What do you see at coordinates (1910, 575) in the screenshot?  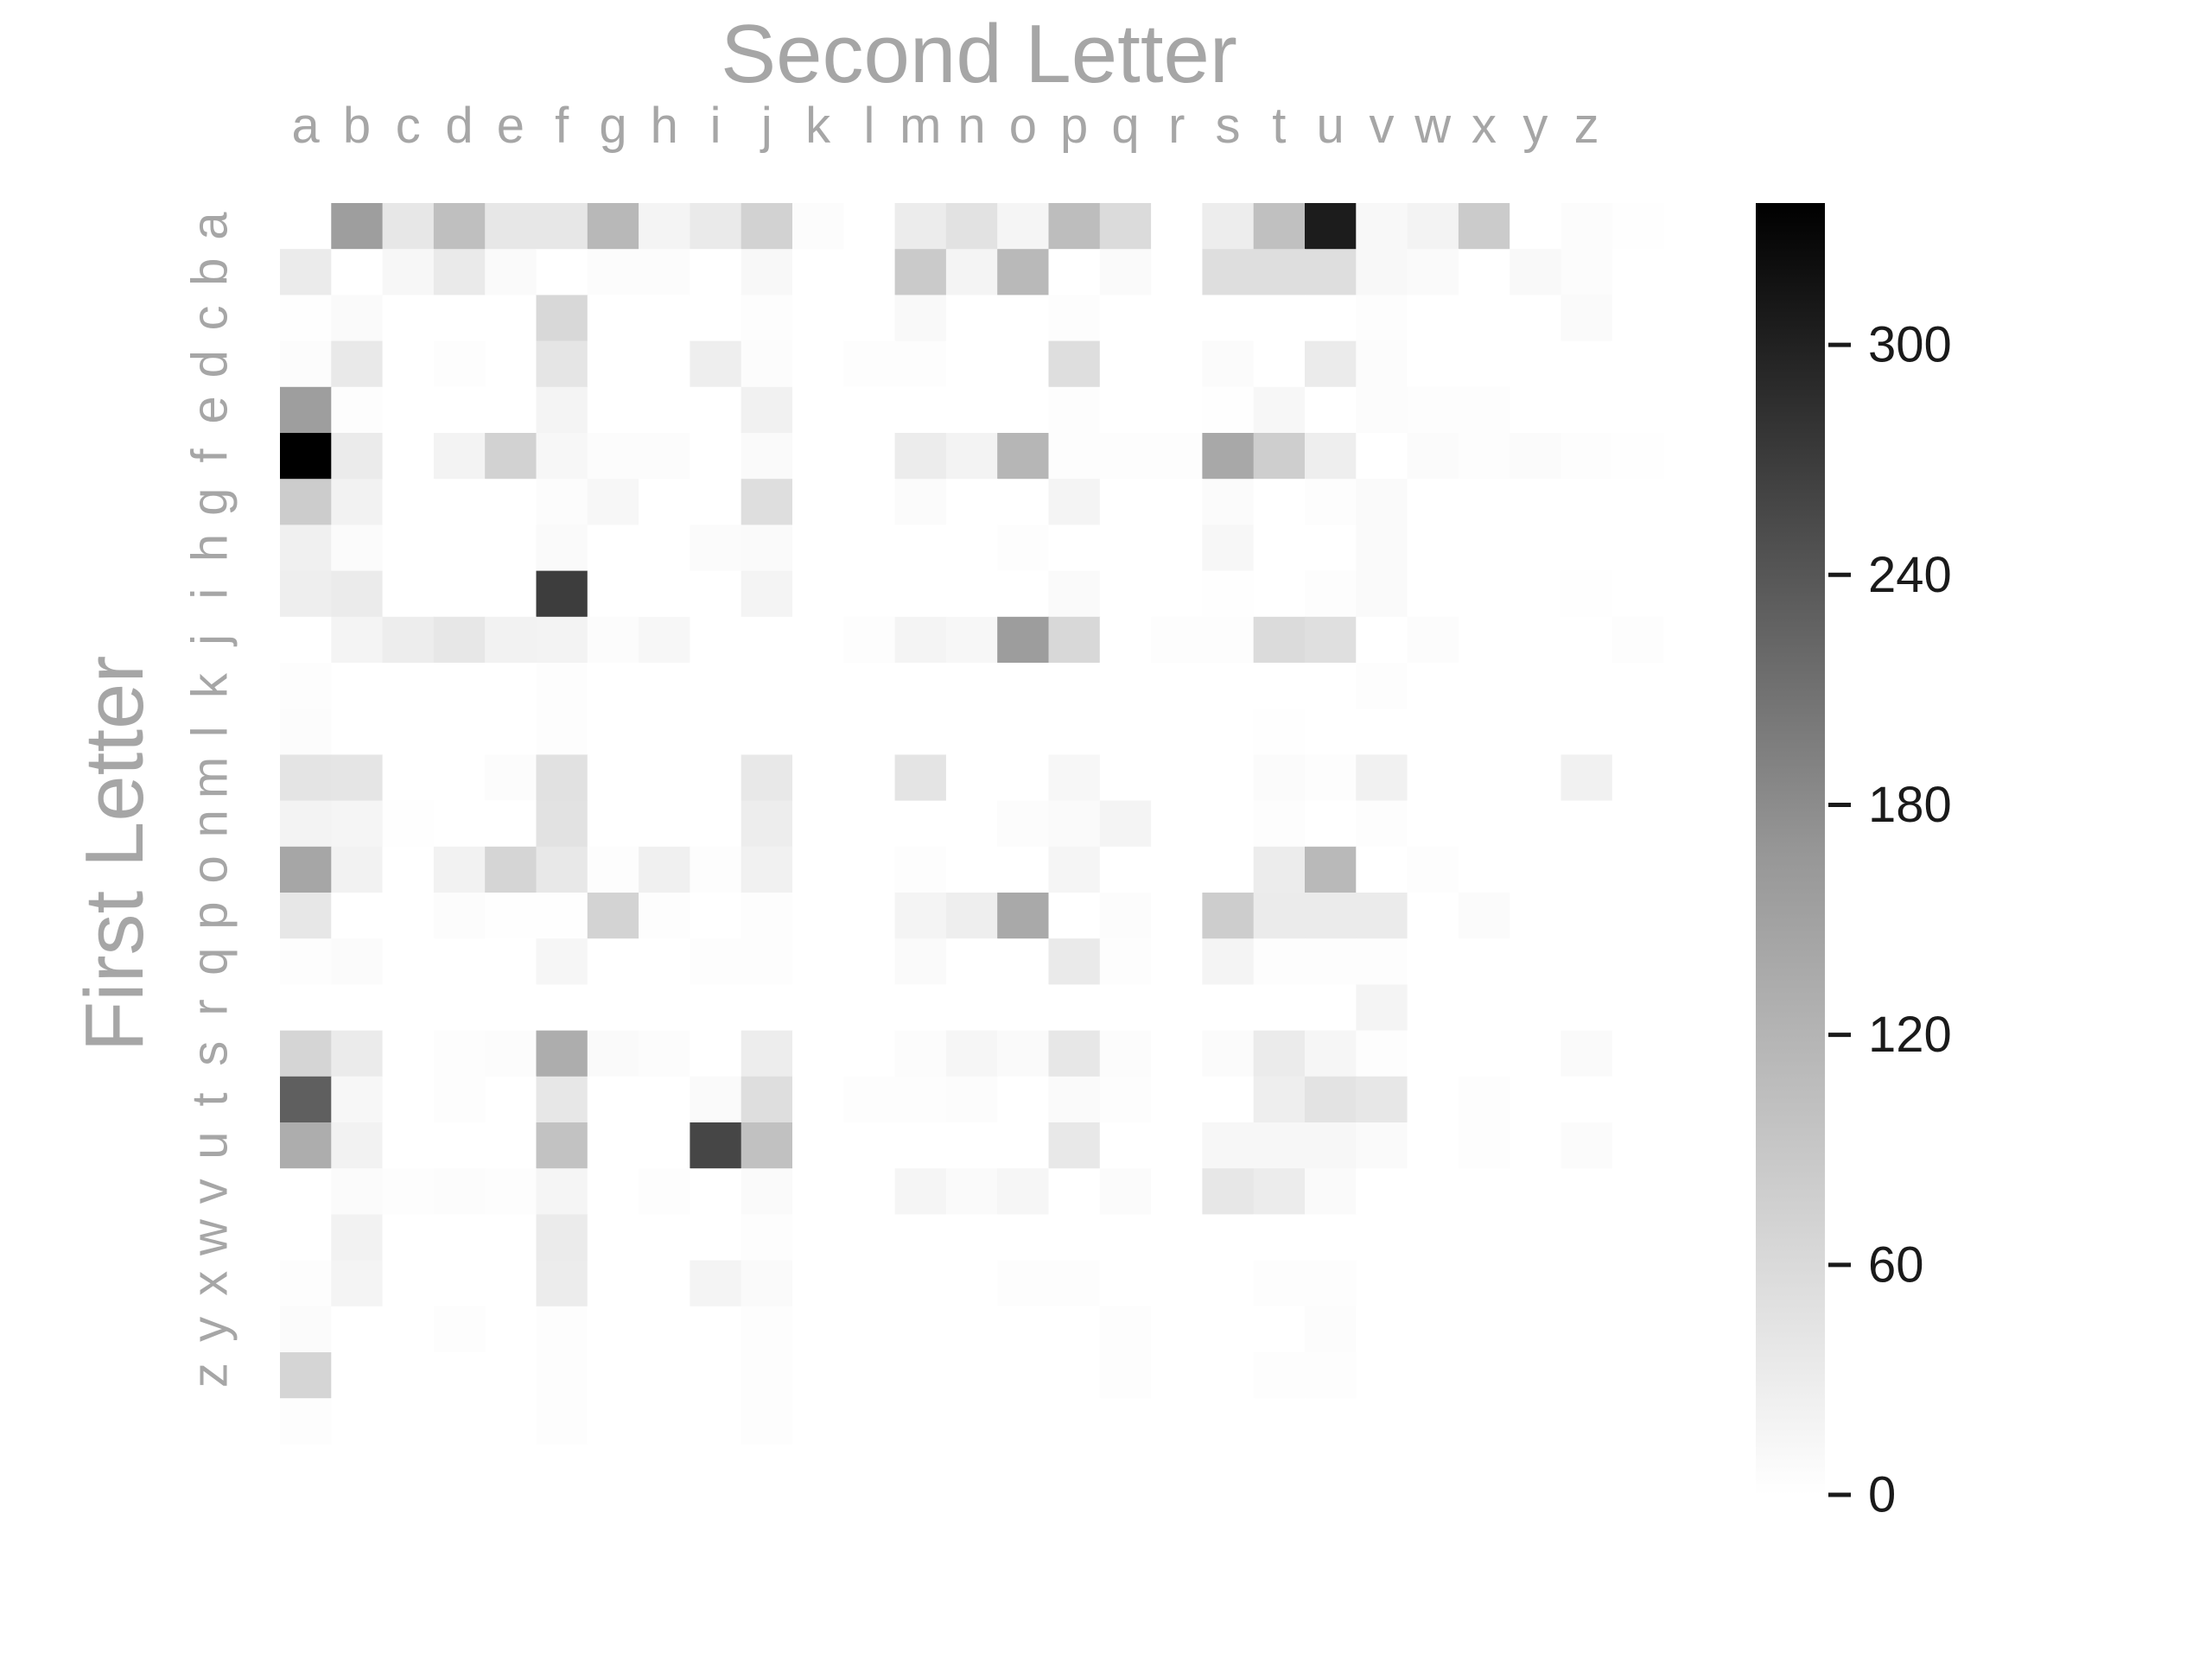 I see `colorbar-tick-label: 240` at bounding box center [1910, 575].